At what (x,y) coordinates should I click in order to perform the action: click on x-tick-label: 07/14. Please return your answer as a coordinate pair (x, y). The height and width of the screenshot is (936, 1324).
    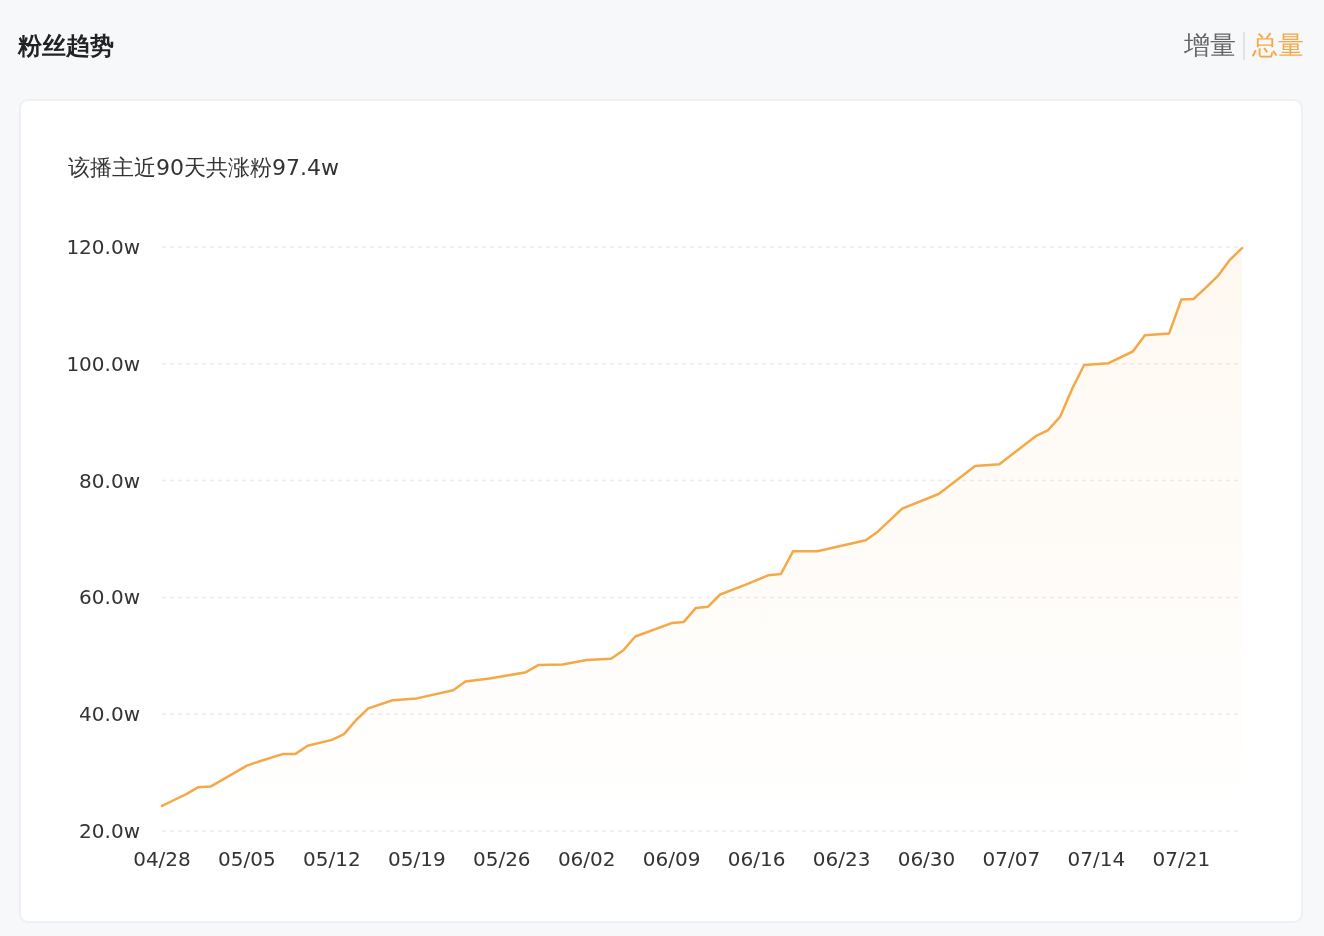
    Looking at the image, I should click on (1096, 859).